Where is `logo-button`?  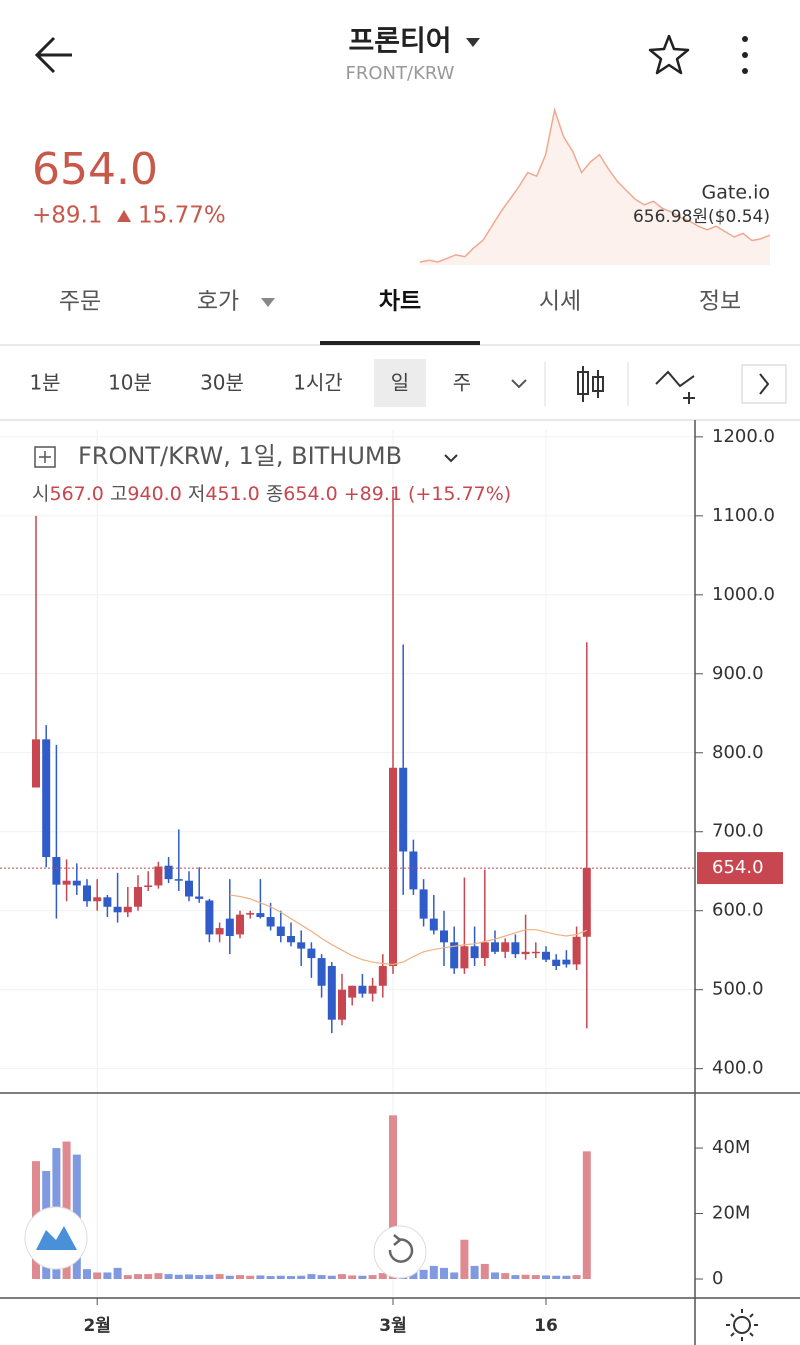
logo-button is located at coordinates (56, 1238).